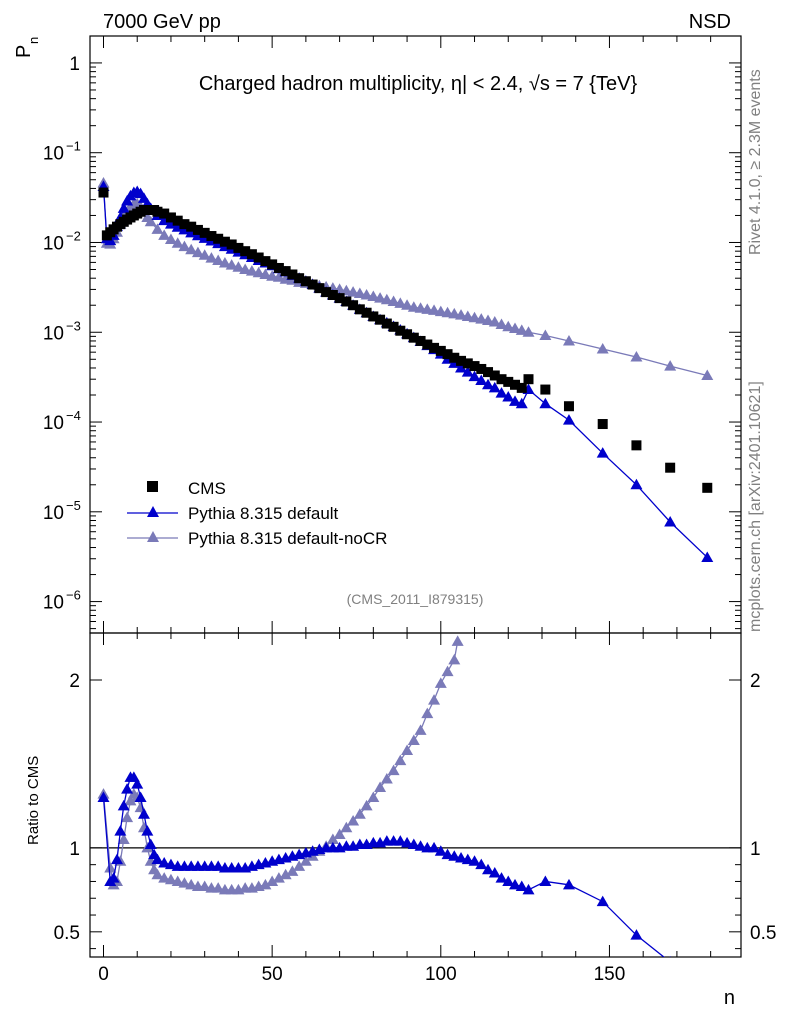 The image size is (786, 1024). Describe the element at coordinates (74, 681) in the screenshot. I see `ratio-y-tick-label: 2` at that location.